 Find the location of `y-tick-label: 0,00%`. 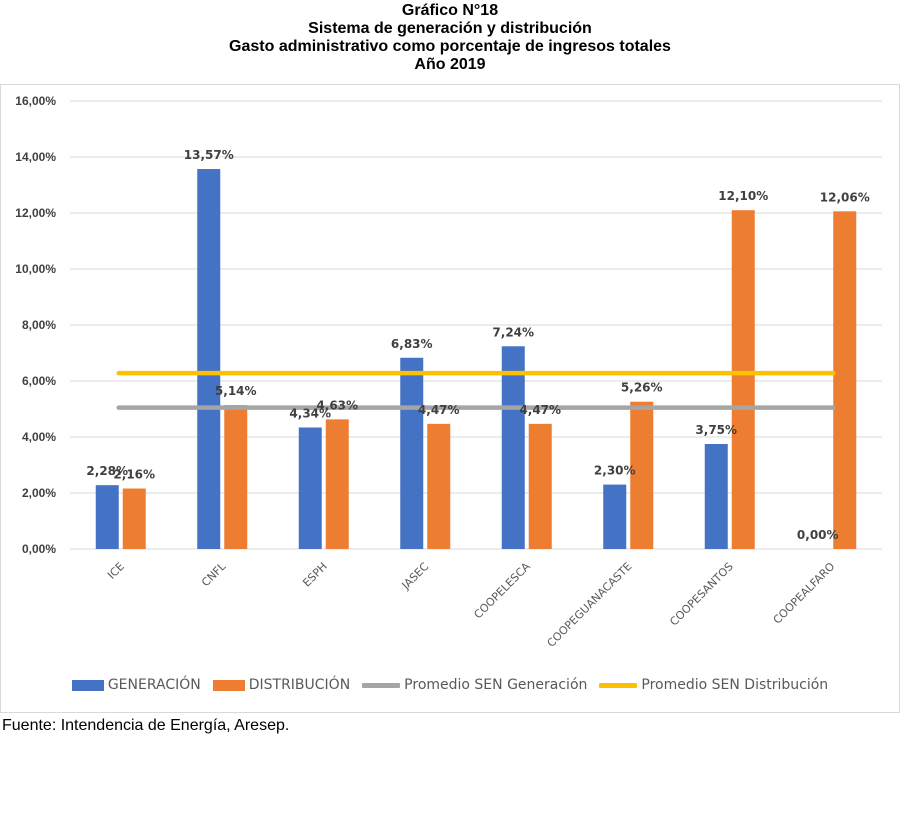

y-tick-label: 0,00% is located at coordinates (39, 549).